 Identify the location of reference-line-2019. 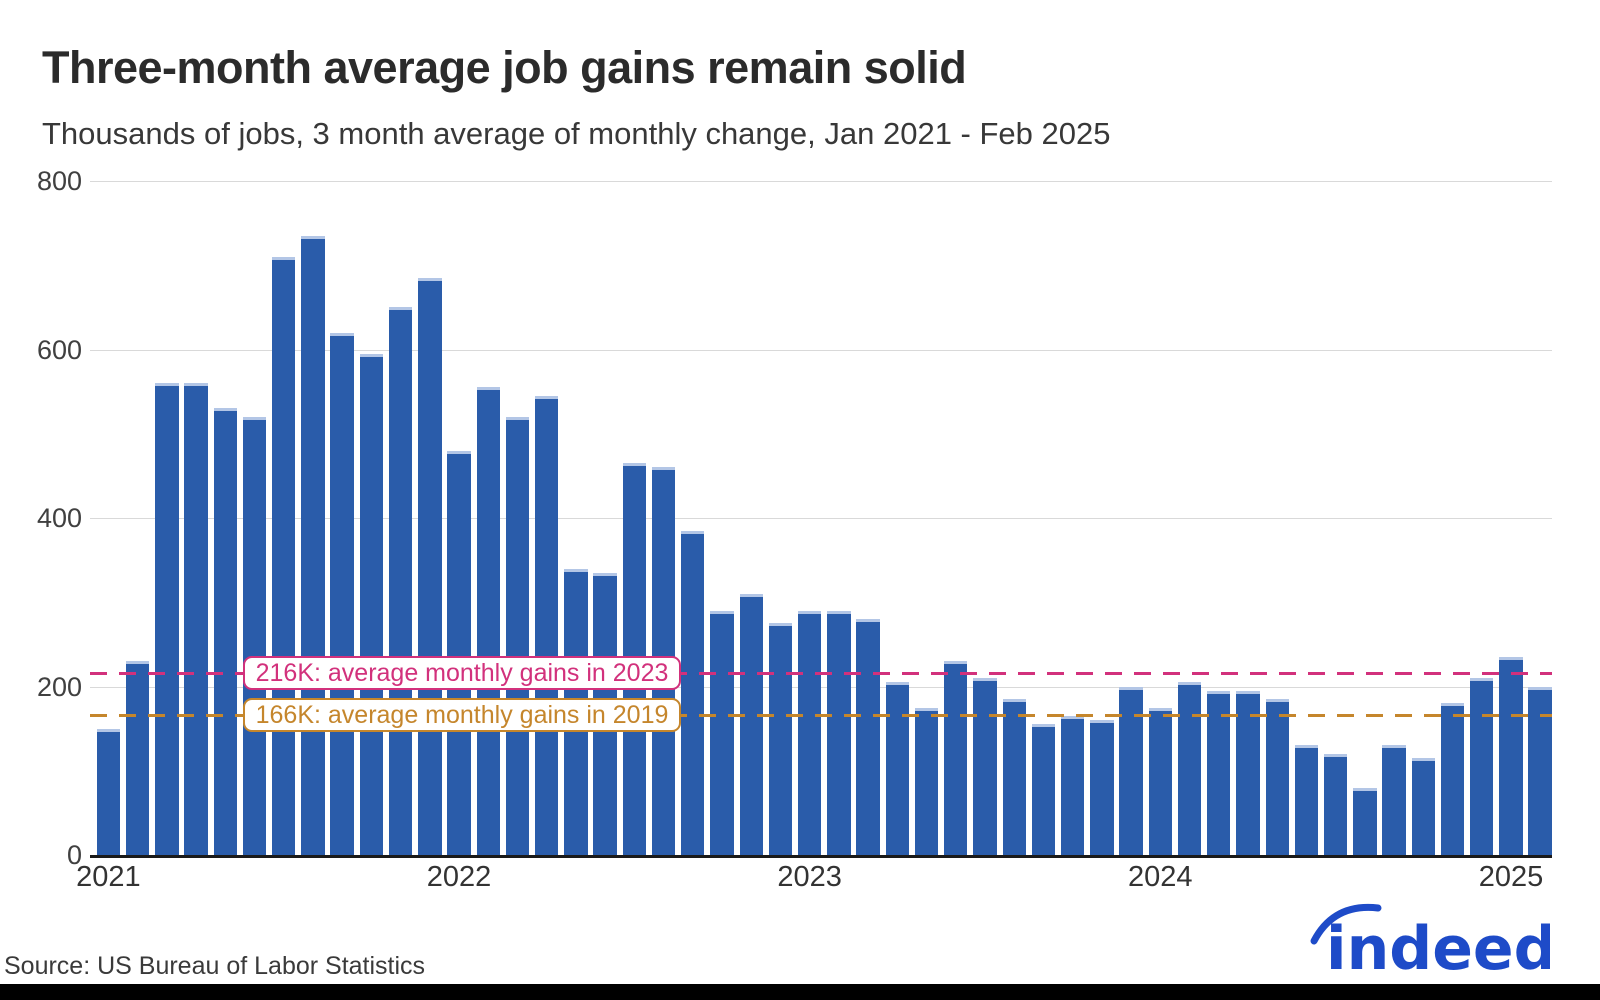
(821, 715).